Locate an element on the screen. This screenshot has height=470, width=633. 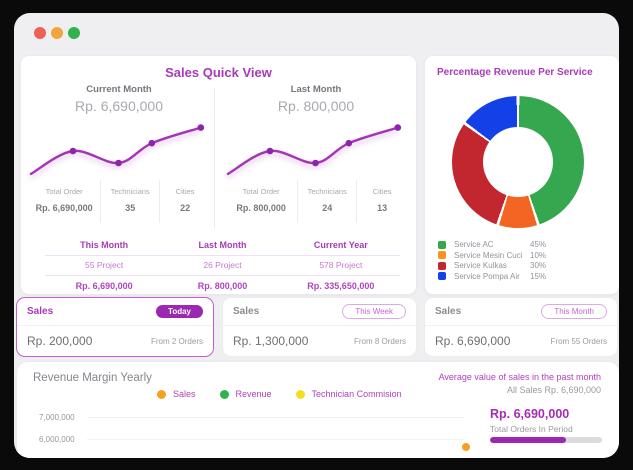
window-titlebar is located at coordinates (316, 33).